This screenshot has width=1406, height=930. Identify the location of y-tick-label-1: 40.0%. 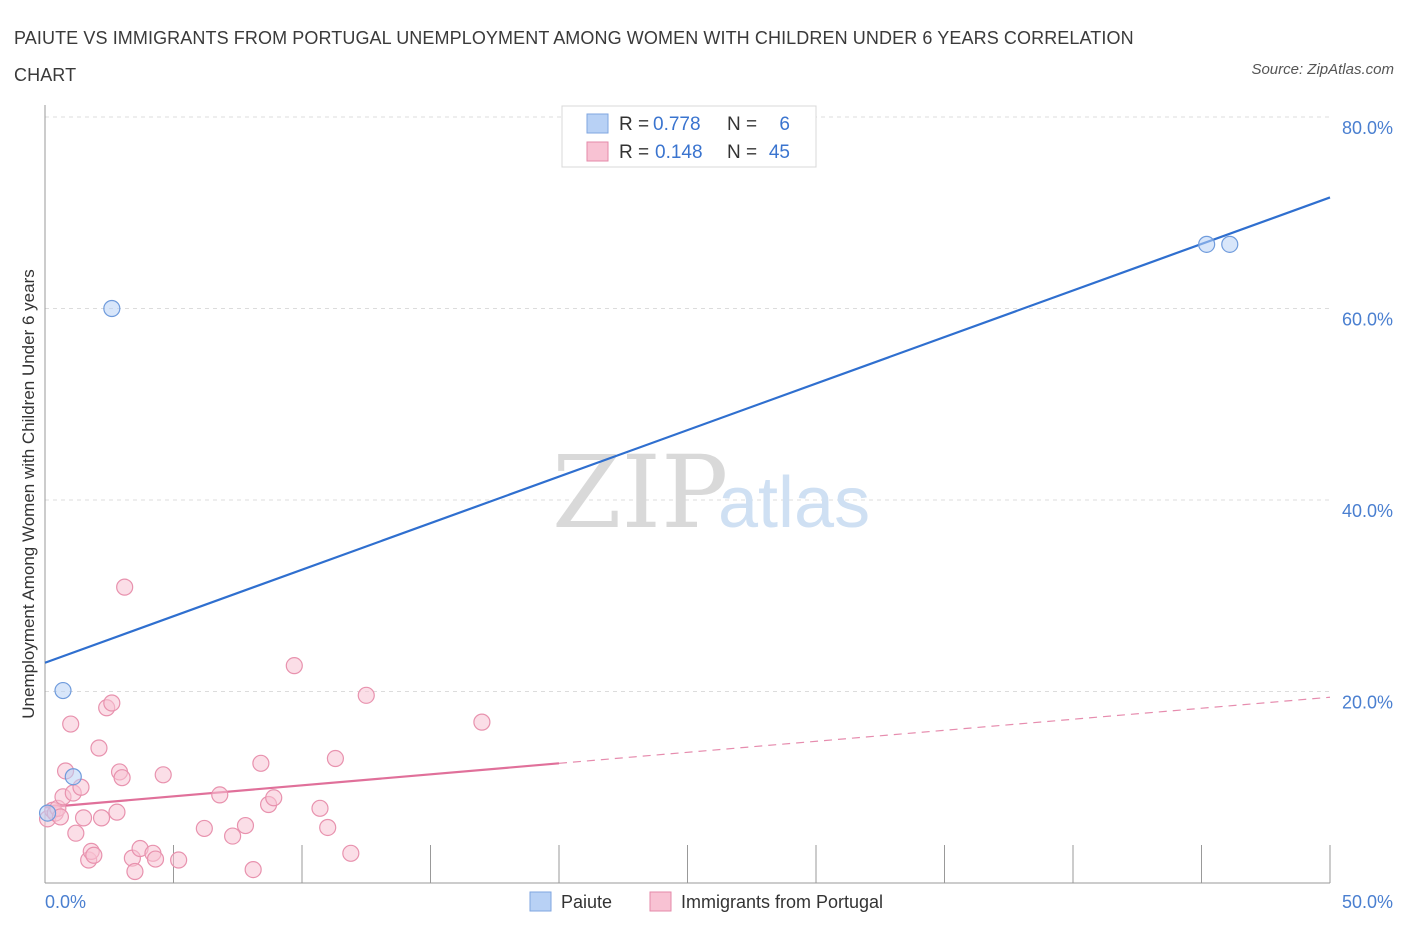
(1367, 511).